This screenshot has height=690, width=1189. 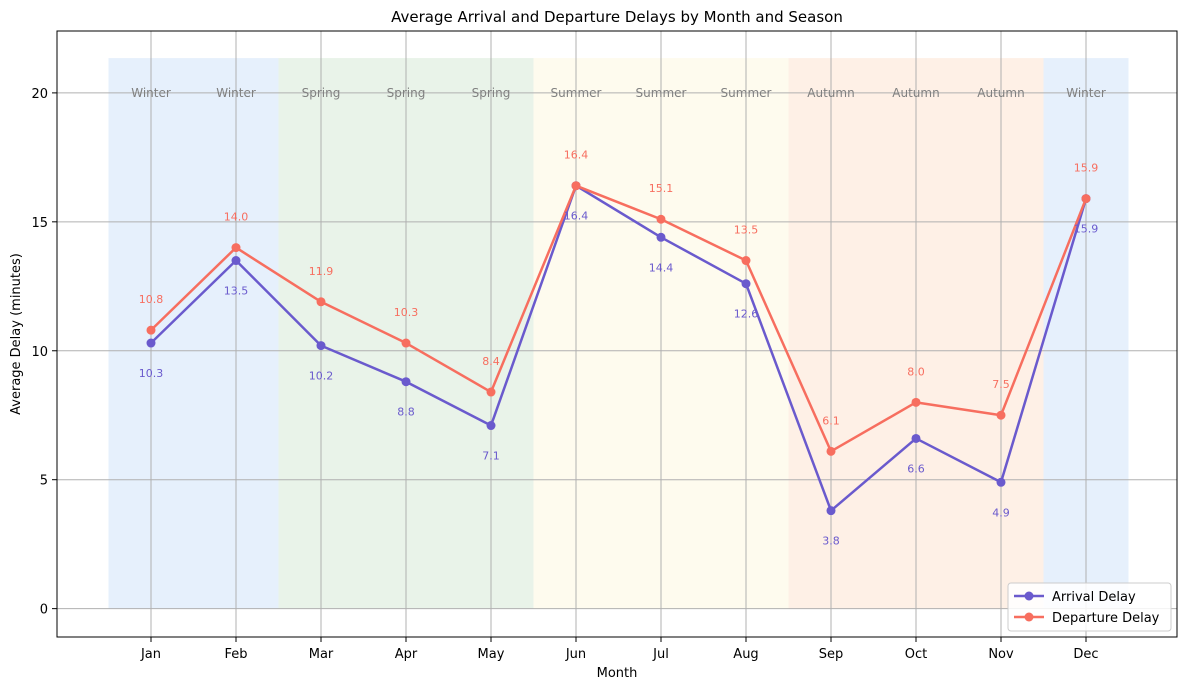 I want to click on x-tick-label: Oct, so click(x=916, y=654).